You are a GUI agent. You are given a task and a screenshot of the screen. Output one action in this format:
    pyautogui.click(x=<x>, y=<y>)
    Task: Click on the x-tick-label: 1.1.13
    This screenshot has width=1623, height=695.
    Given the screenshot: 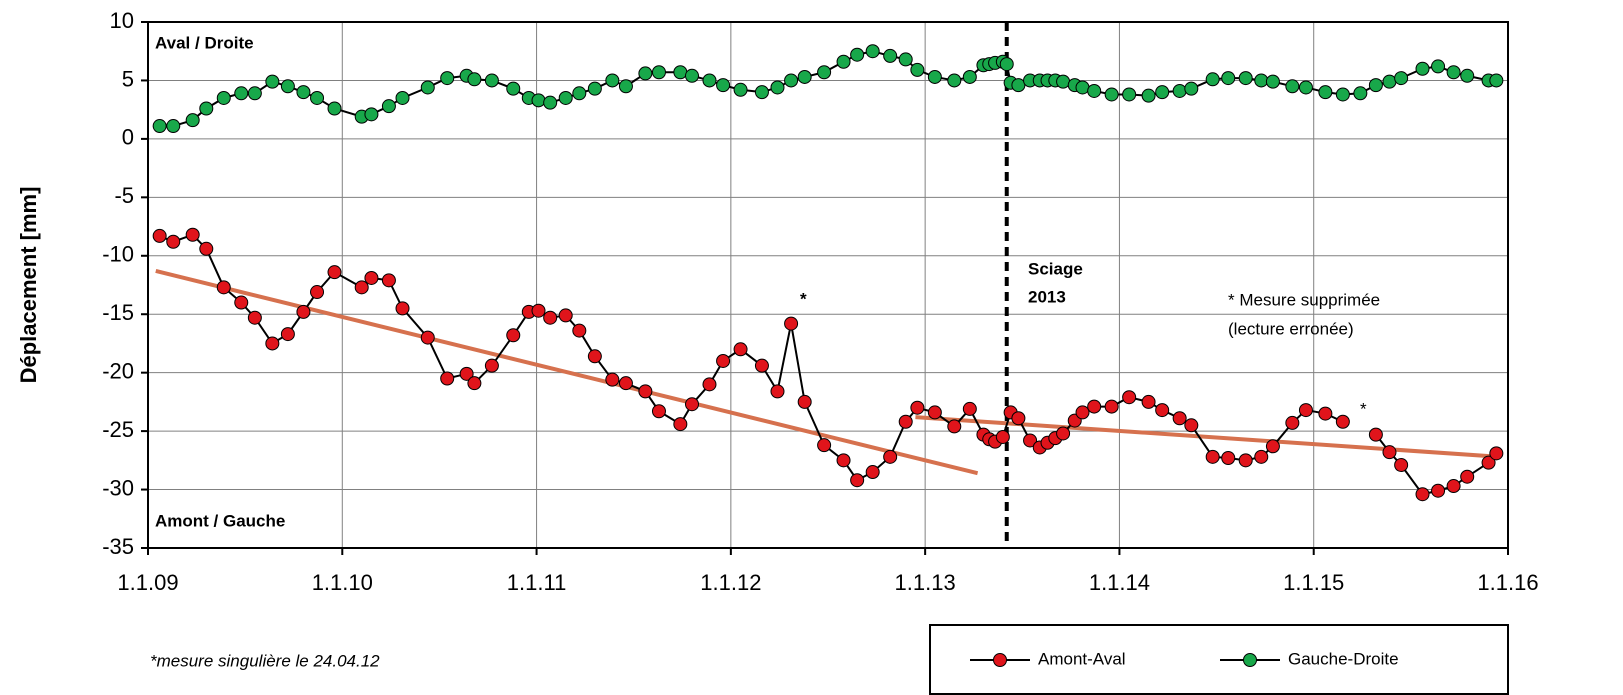 What is the action you would take?
    pyautogui.click(x=925, y=582)
    